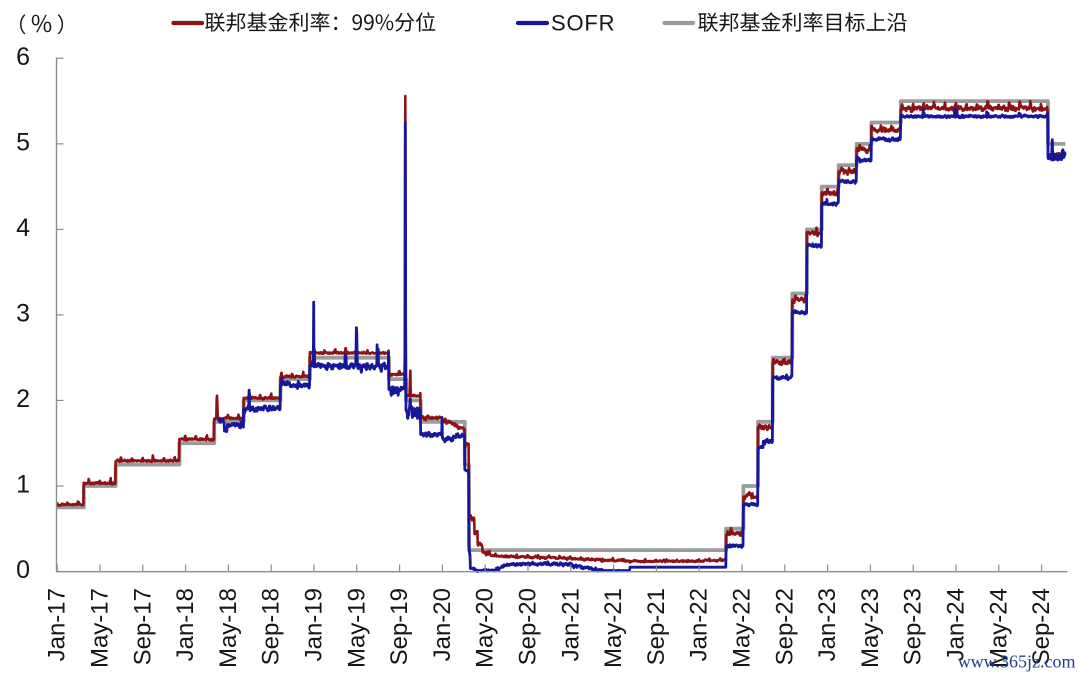 The height and width of the screenshot is (683, 1080). What do you see at coordinates (583, 23) in the screenshot?
I see `legend-label: SOFR` at bounding box center [583, 23].